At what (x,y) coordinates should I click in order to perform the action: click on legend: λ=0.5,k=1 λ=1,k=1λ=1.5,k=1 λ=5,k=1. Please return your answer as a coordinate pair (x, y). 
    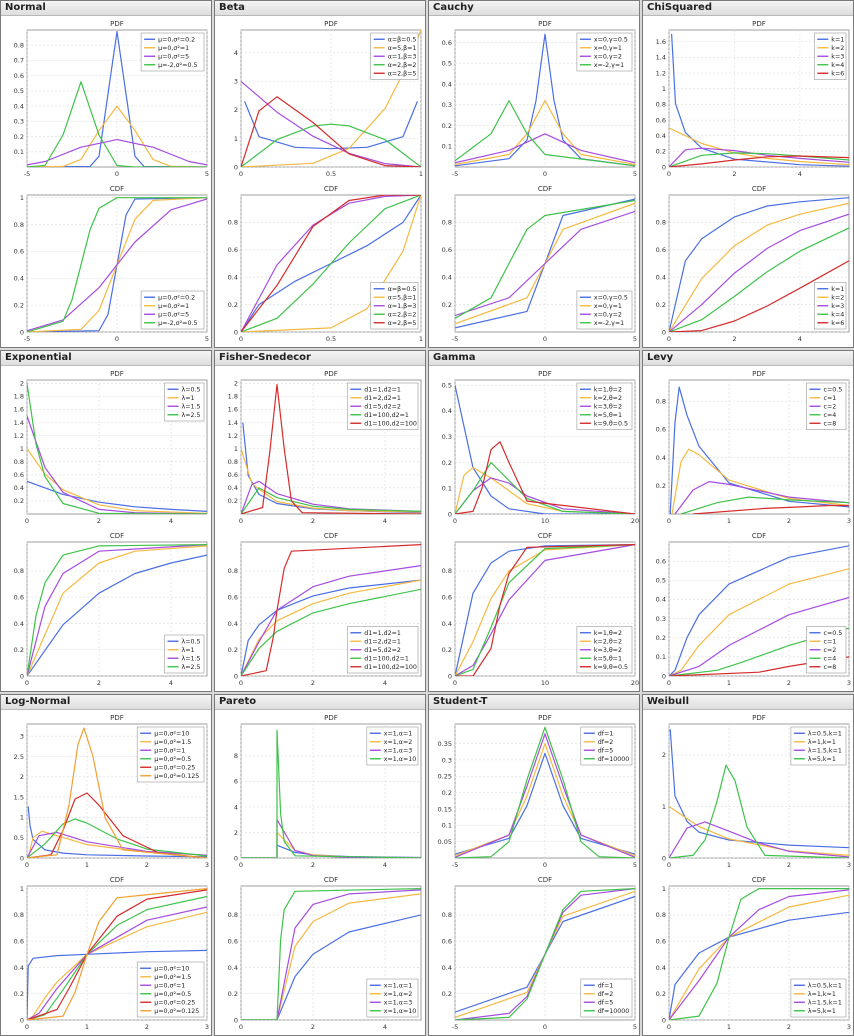
    Looking at the image, I should click on (818, 746).